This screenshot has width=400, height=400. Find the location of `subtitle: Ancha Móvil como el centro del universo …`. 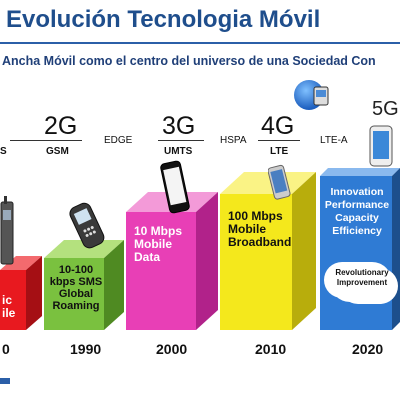

subtitle: Ancha Móvil como el centro del universo … is located at coordinates (189, 61).